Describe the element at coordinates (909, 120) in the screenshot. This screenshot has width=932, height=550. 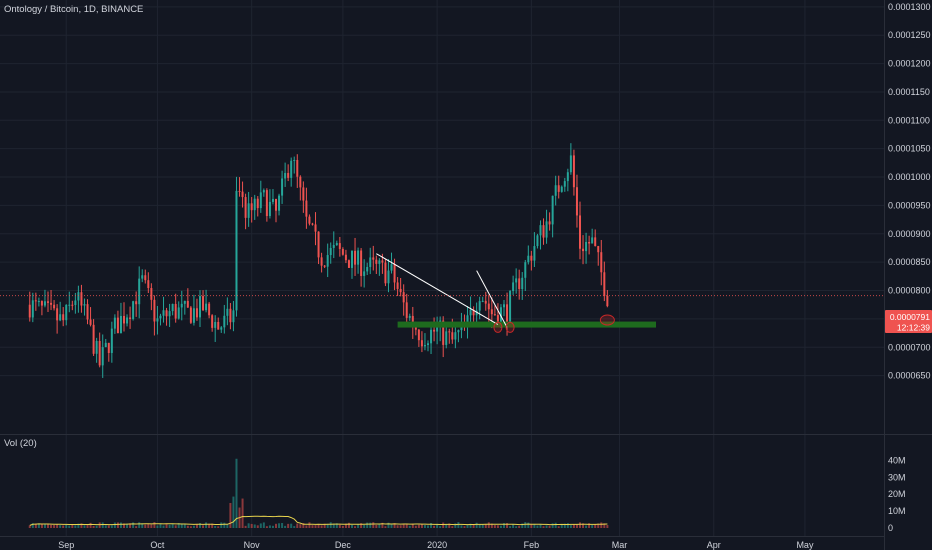
I see `price-tick-label: 0.0001100` at that location.